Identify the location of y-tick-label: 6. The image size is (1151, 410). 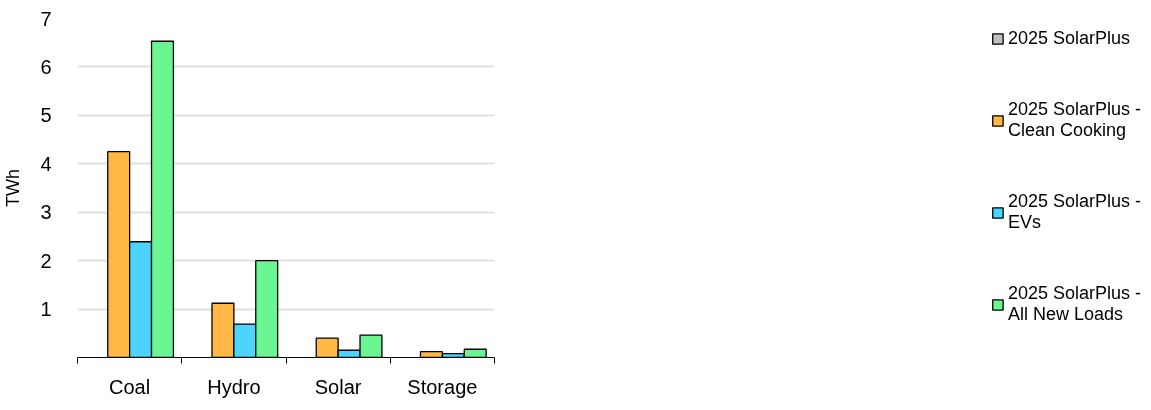
(46, 66).